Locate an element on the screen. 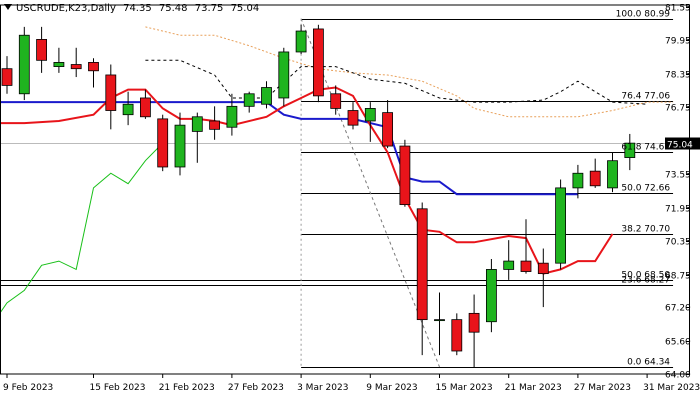  x-tick-label: 9 Feb 2023 is located at coordinates (28, 388).